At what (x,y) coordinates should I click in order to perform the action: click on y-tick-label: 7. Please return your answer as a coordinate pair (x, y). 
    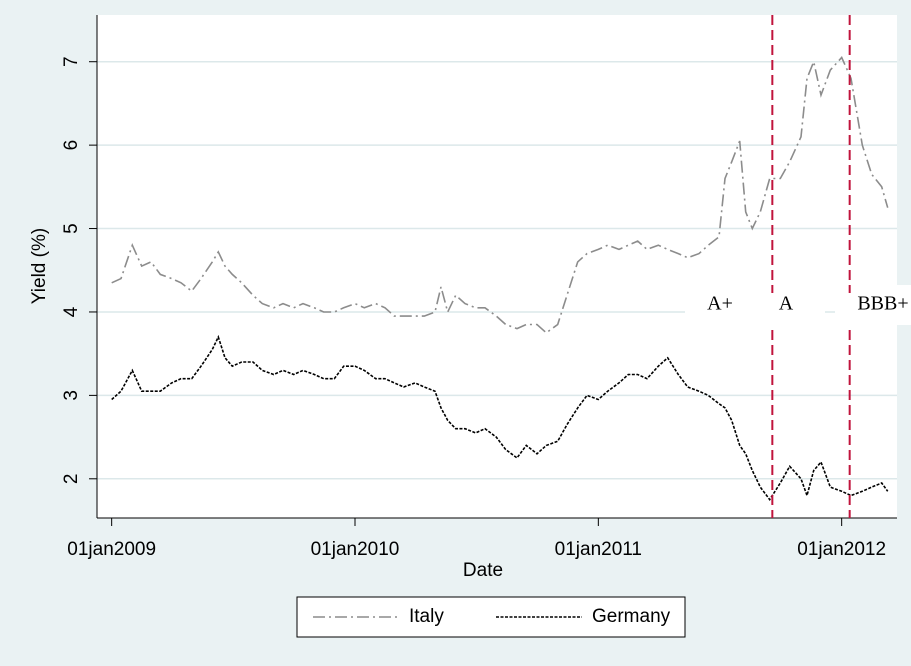
    Looking at the image, I should click on (71, 61).